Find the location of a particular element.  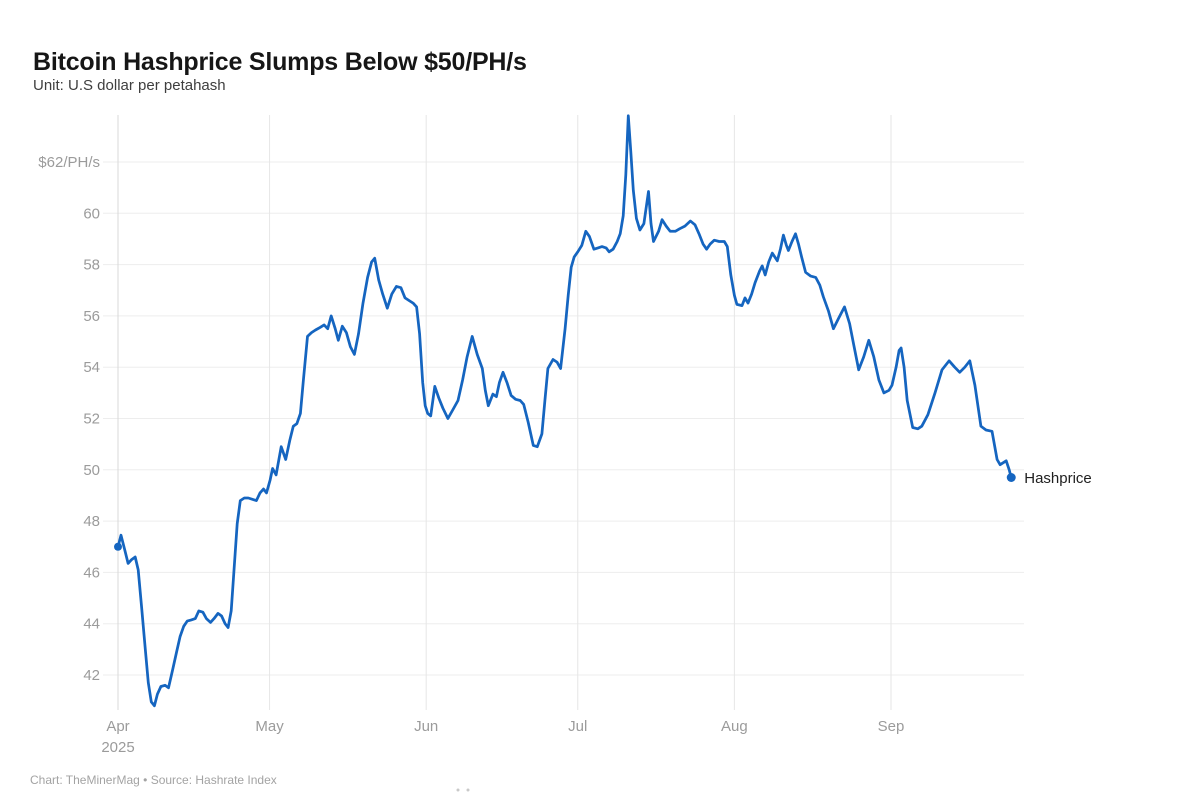

y-tick-label: 42 is located at coordinates (91, 675).